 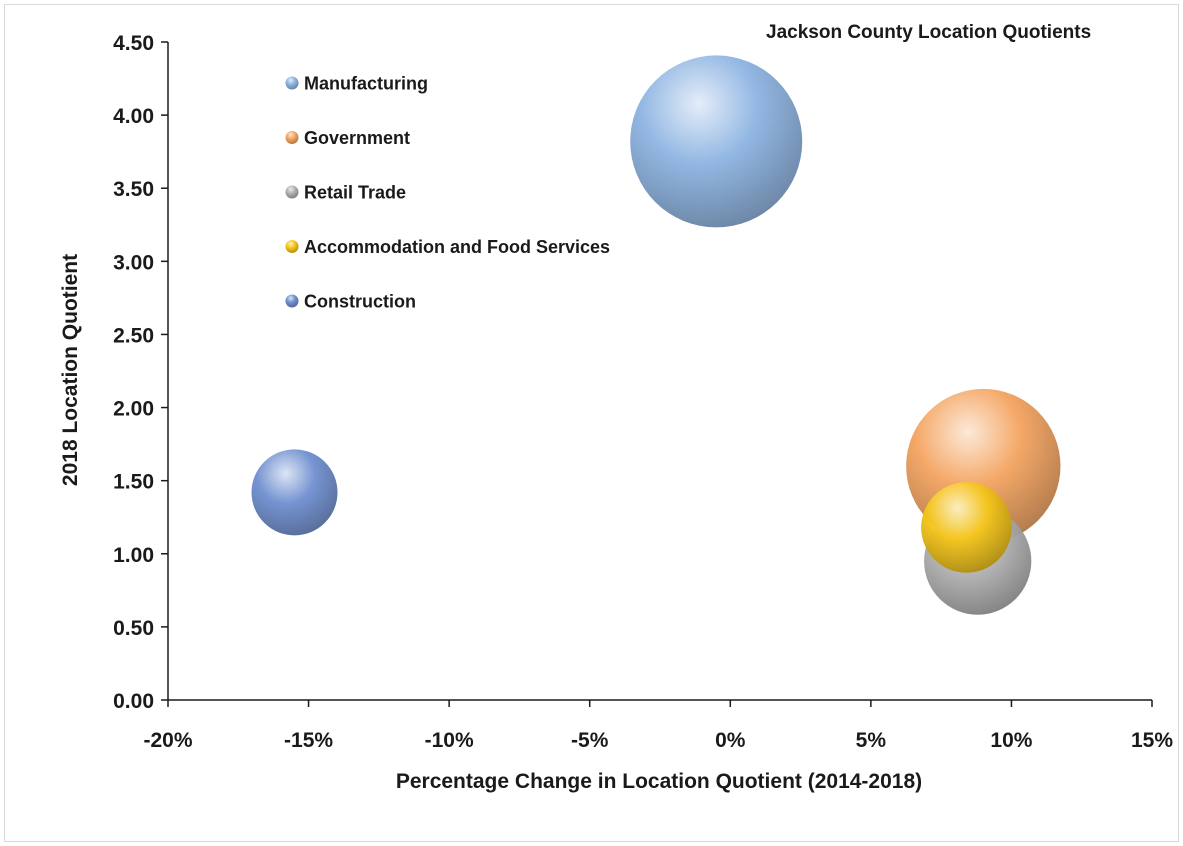 I want to click on y-tick-label: 4.50, so click(x=133, y=43).